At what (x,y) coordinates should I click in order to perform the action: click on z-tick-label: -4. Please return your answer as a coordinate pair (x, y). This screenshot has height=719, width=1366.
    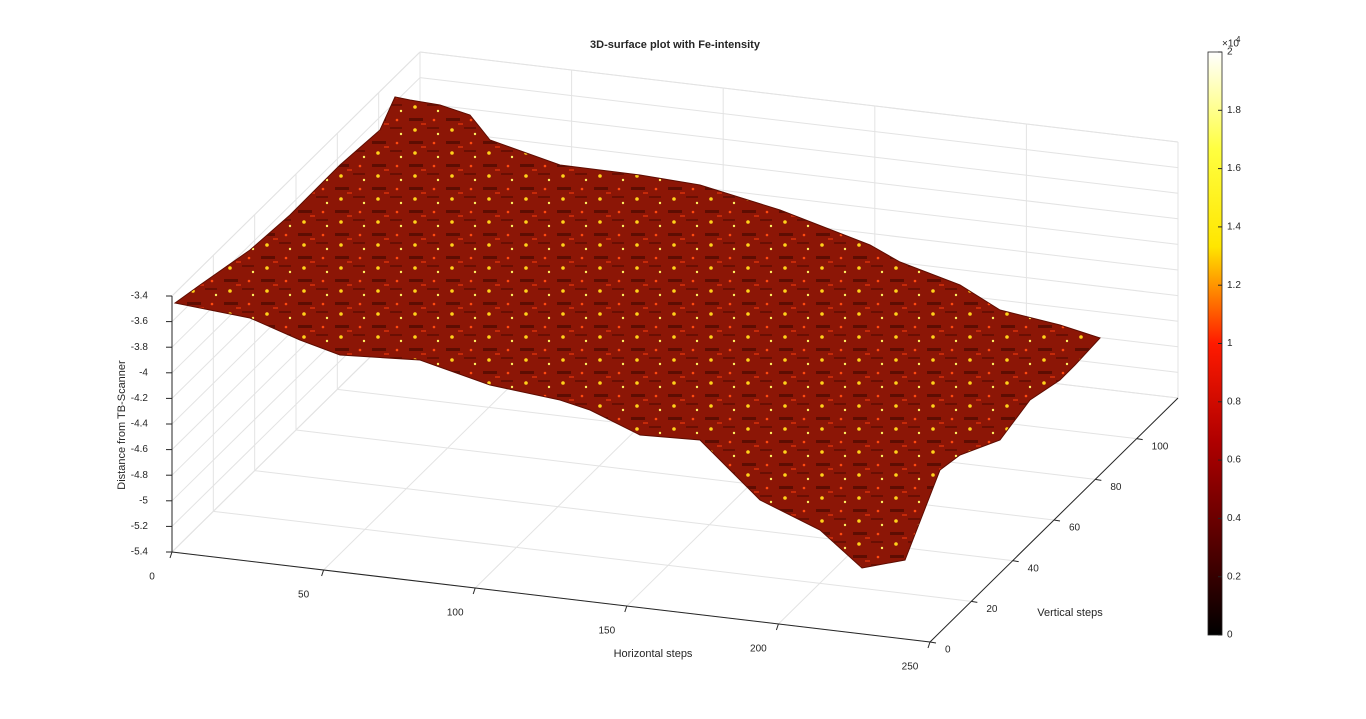
    Looking at the image, I should click on (143, 372).